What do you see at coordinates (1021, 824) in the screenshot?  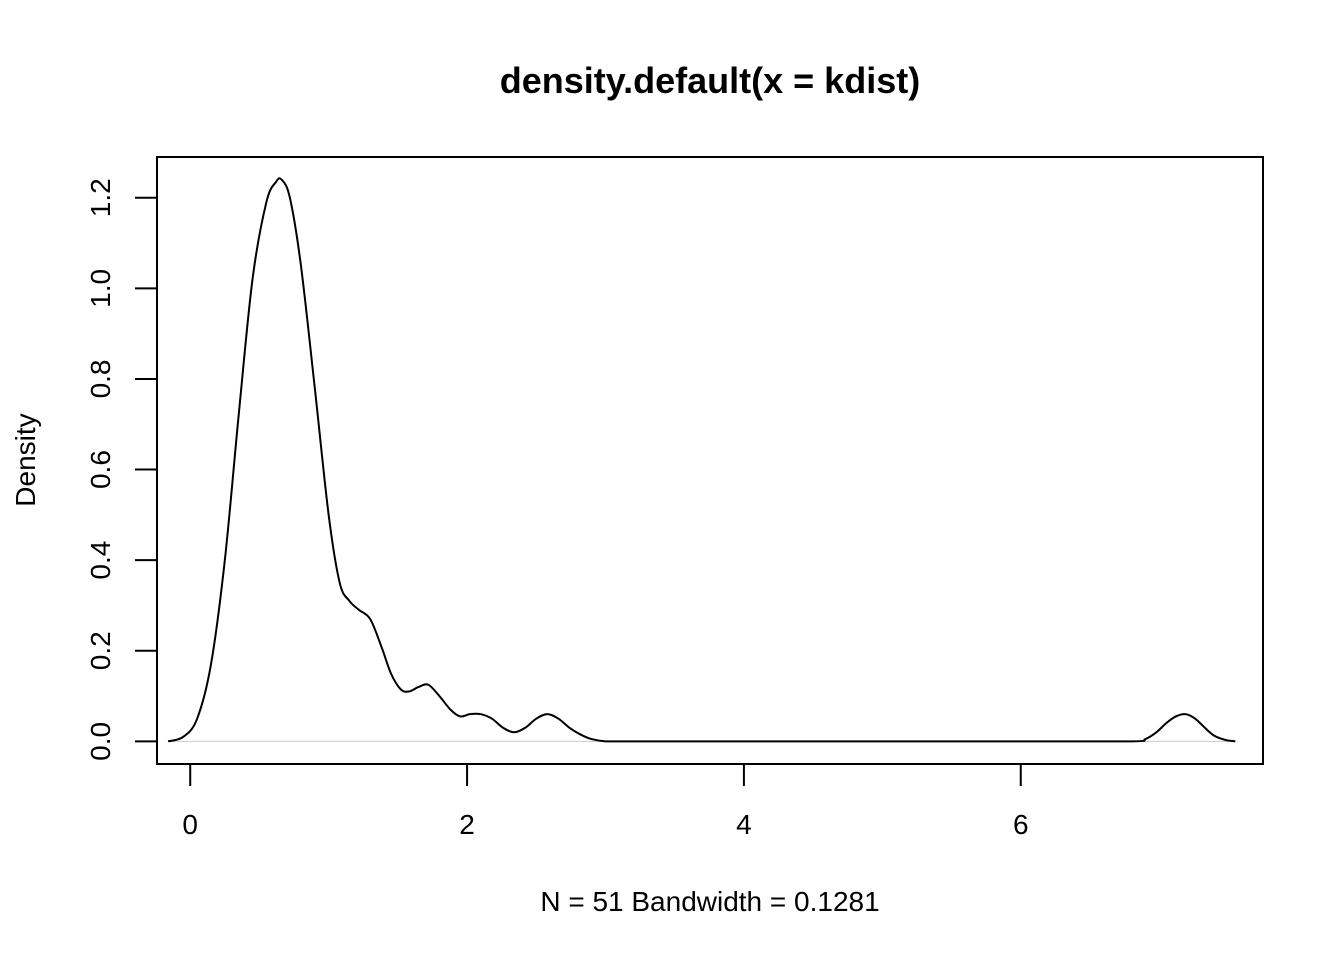 I see `x-tick-label: 6` at bounding box center [1021, 824].